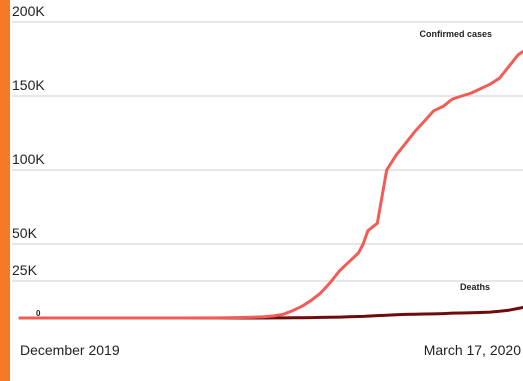 The height and width of the screenshot is (381, 523). I want to click on series-label-confirmed-cases: Confirmed cases, so click(455, 34).